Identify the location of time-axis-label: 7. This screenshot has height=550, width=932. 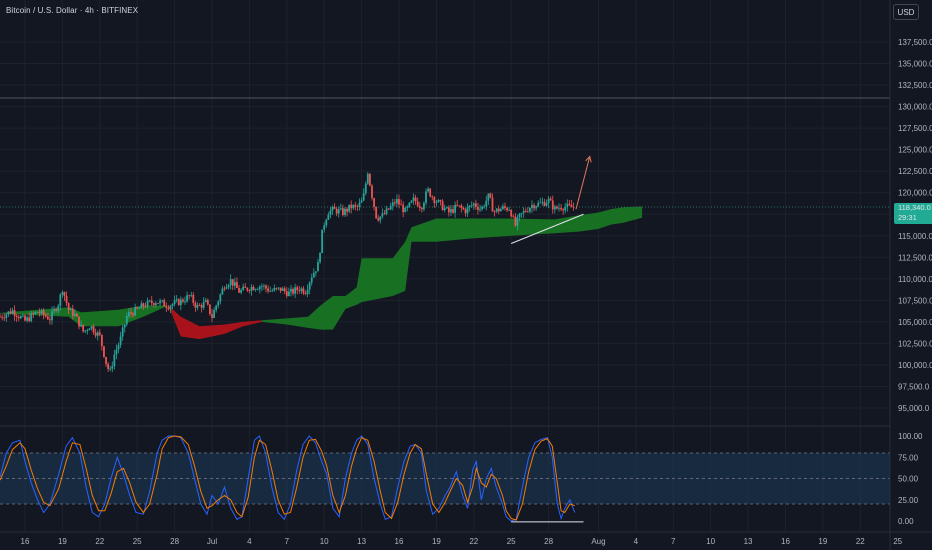
(287, 541).